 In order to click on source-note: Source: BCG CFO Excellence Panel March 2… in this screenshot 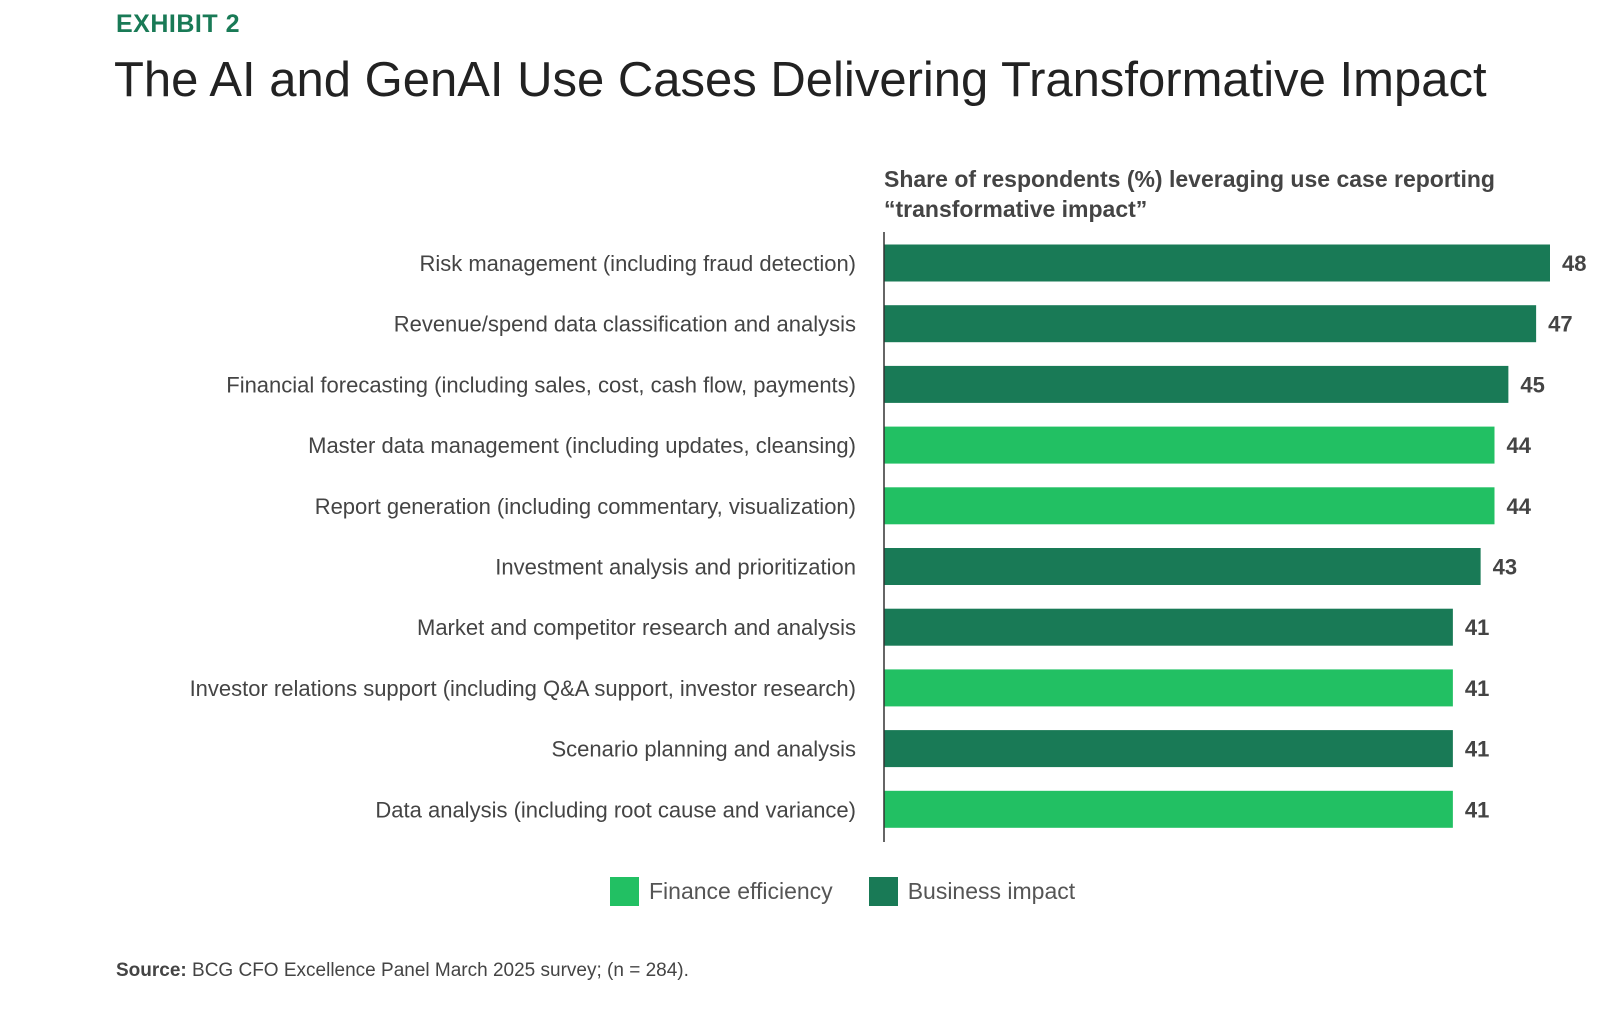, I will do `click(402, 971)`.